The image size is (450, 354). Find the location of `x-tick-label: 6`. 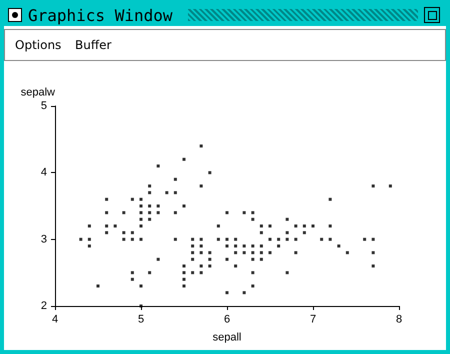

x-tick-label: 6 is located at coordinates (227, 320).